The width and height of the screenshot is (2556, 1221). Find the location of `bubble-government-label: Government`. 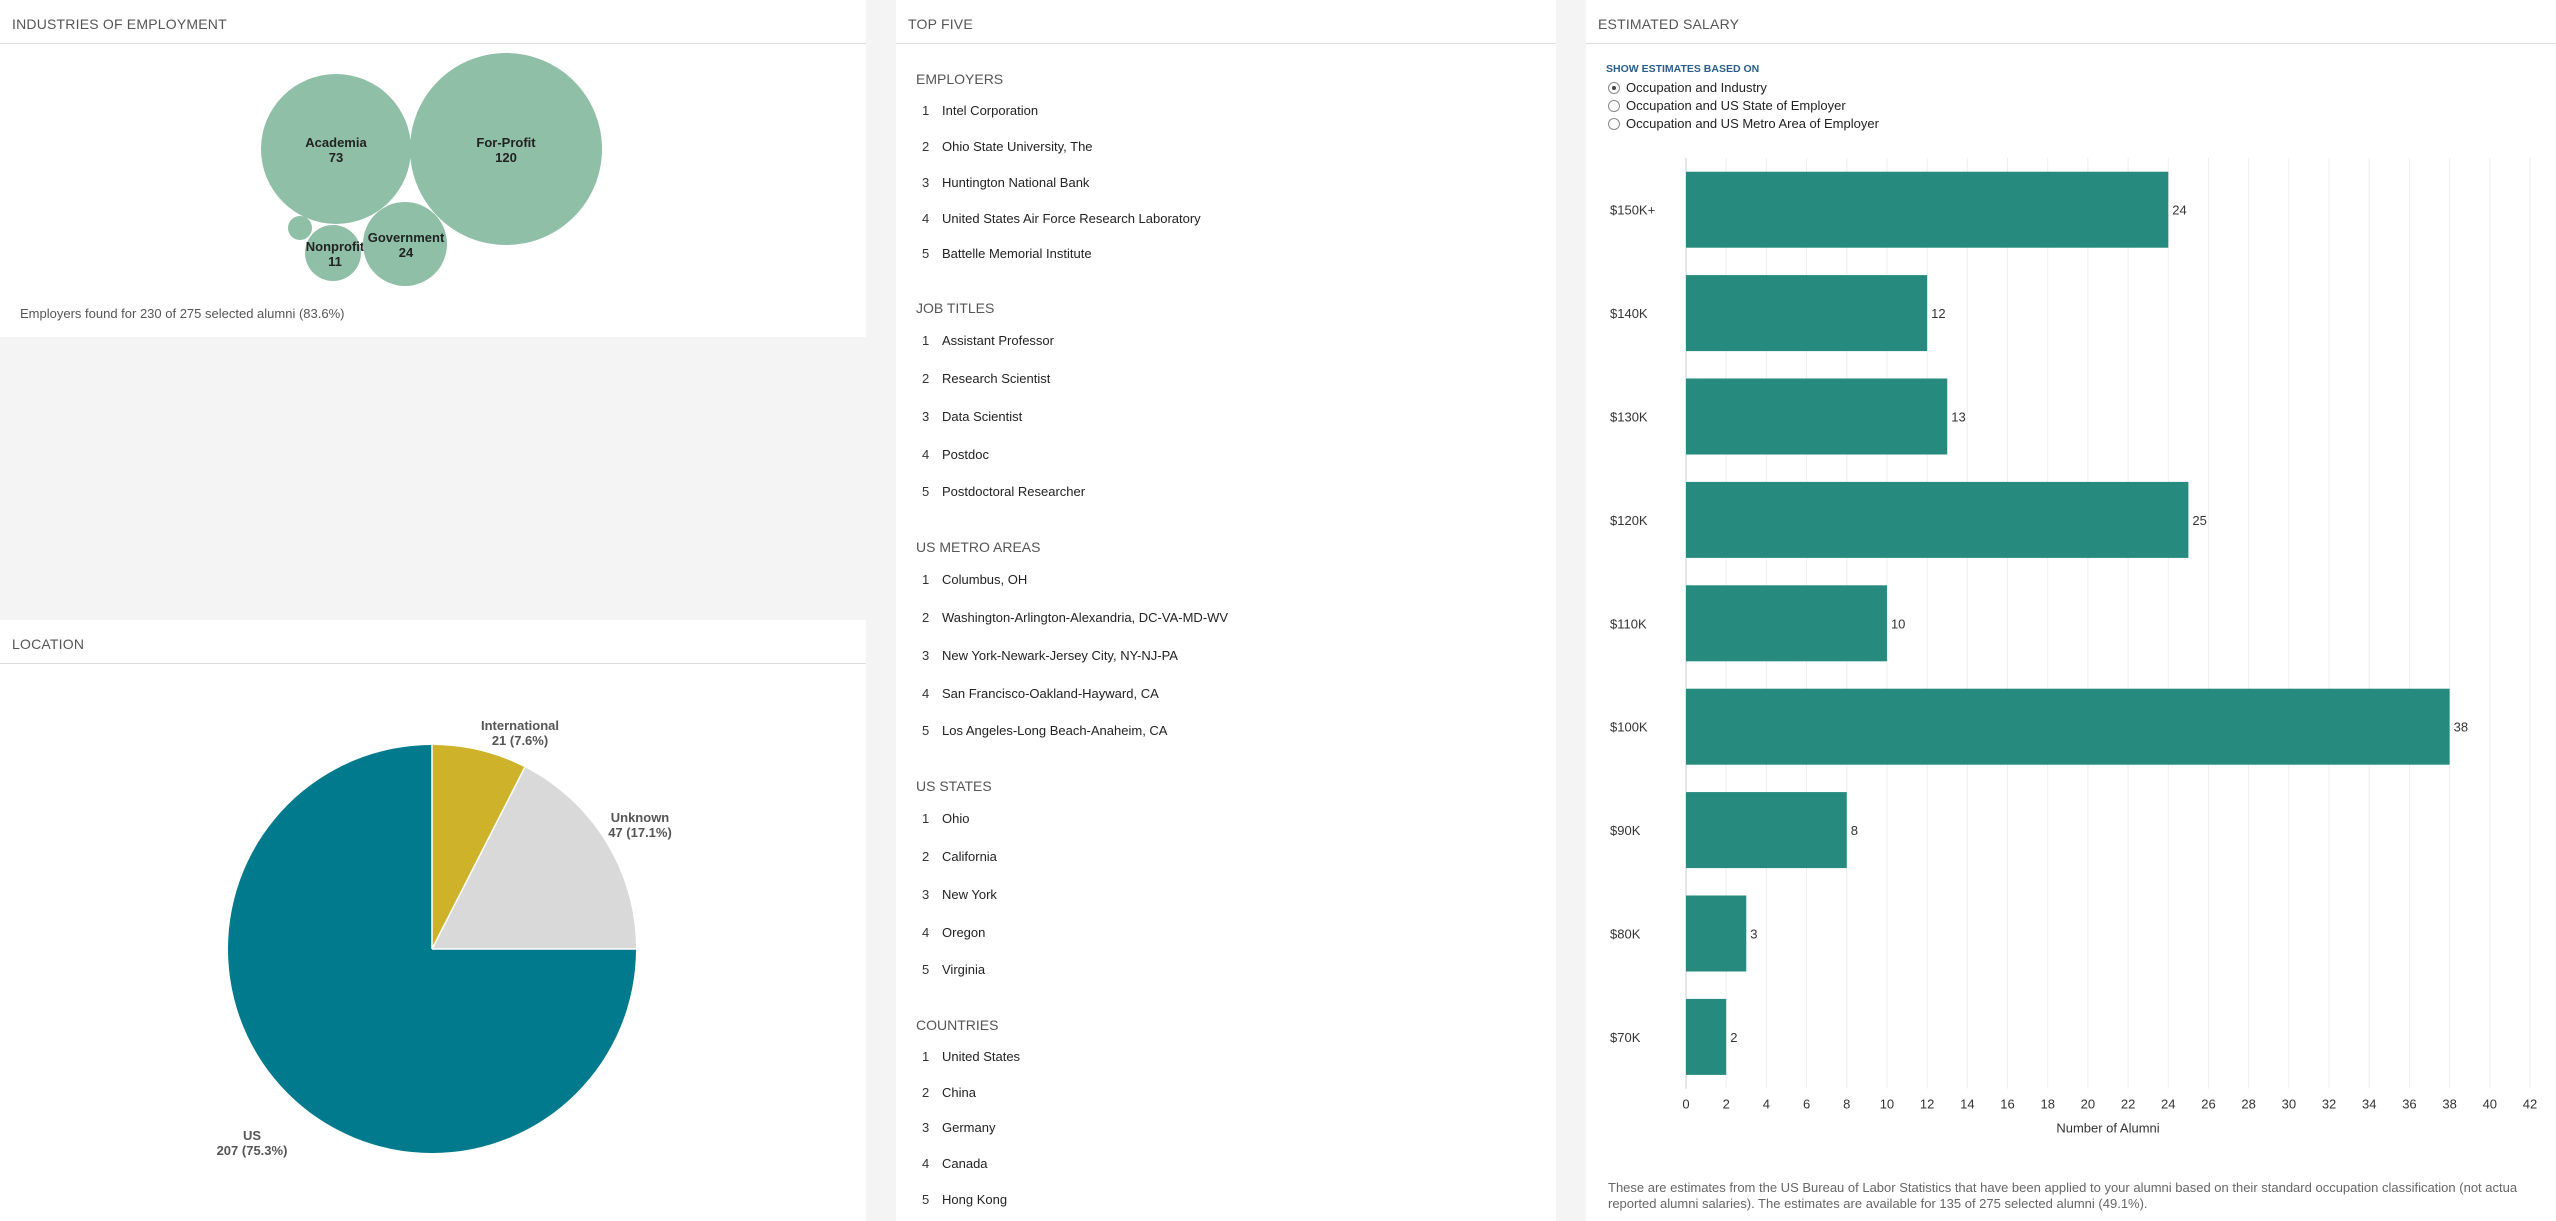

bubble-government-label: Government is located at coordinates (406, 237).